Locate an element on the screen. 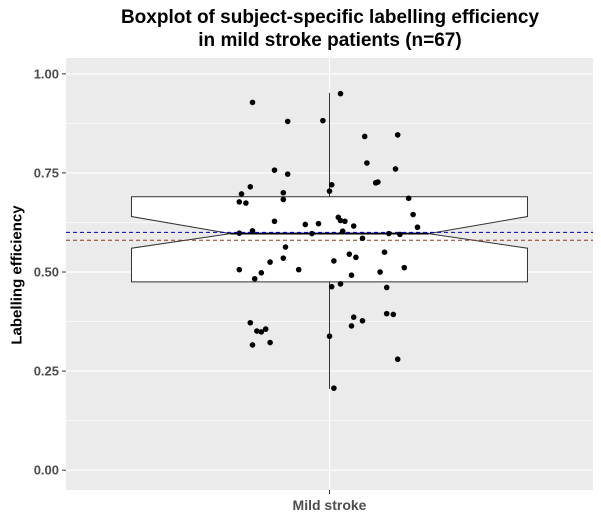 The width and height of the screenshot is (601, 517). y-tick-label: 0.75 is located at coordinates (46, 172).